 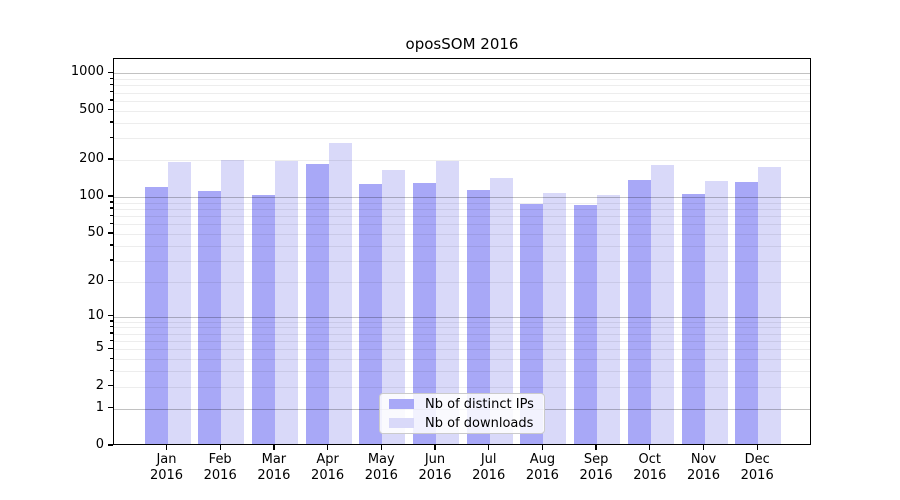 I want to click on legend-swatch-distinct-ips, so click(x=401, y=404).